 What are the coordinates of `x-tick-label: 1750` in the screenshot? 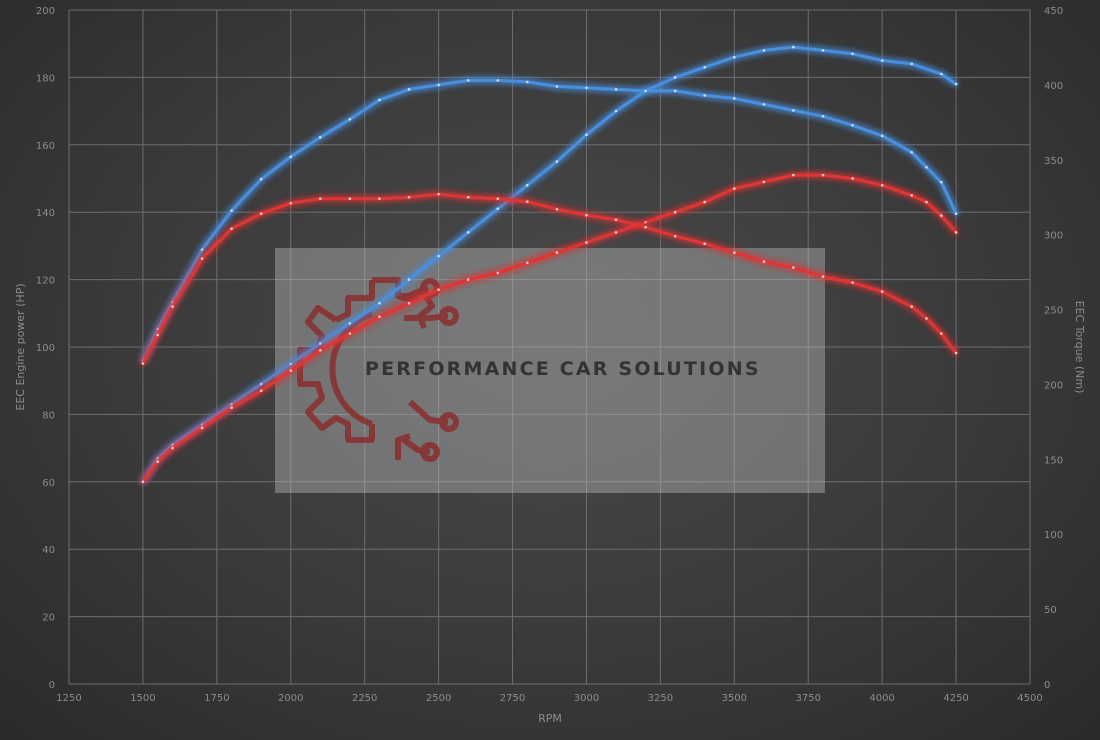 It's located at (216, 698).